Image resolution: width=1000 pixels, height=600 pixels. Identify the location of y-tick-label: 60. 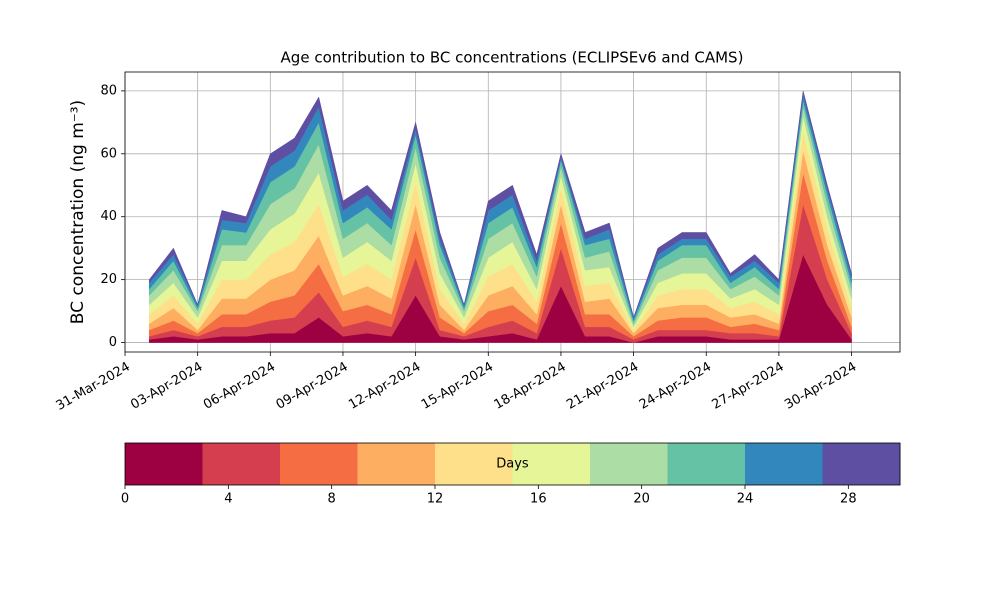
(108, 153).